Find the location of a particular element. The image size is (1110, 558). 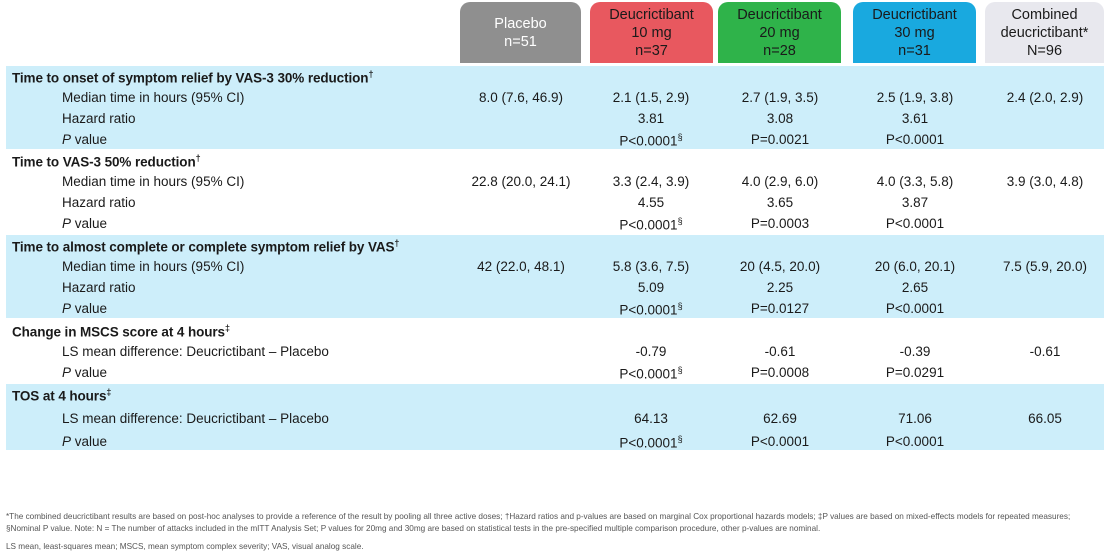

table-cell: 71.06 is located at coordinates (915, 418).